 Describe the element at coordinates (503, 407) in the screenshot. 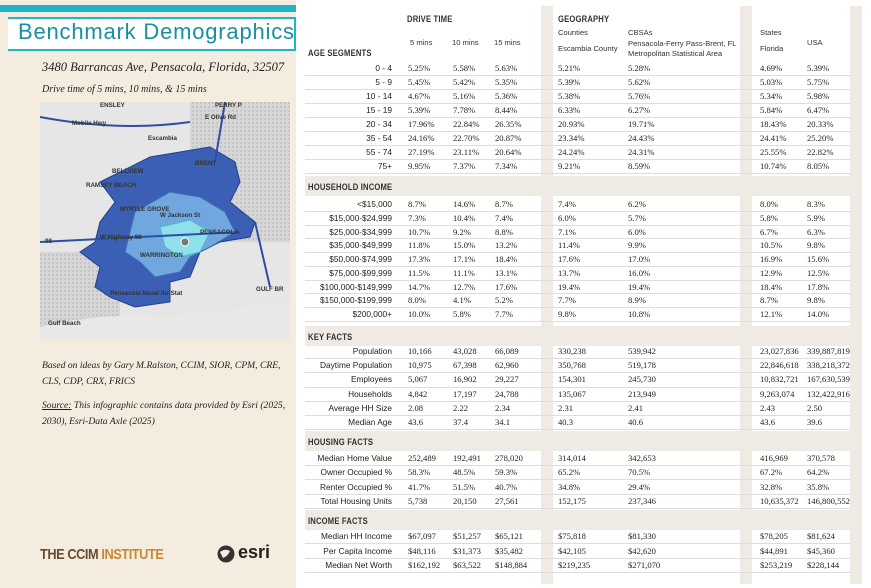

I see `cell: 2.34` at that location.